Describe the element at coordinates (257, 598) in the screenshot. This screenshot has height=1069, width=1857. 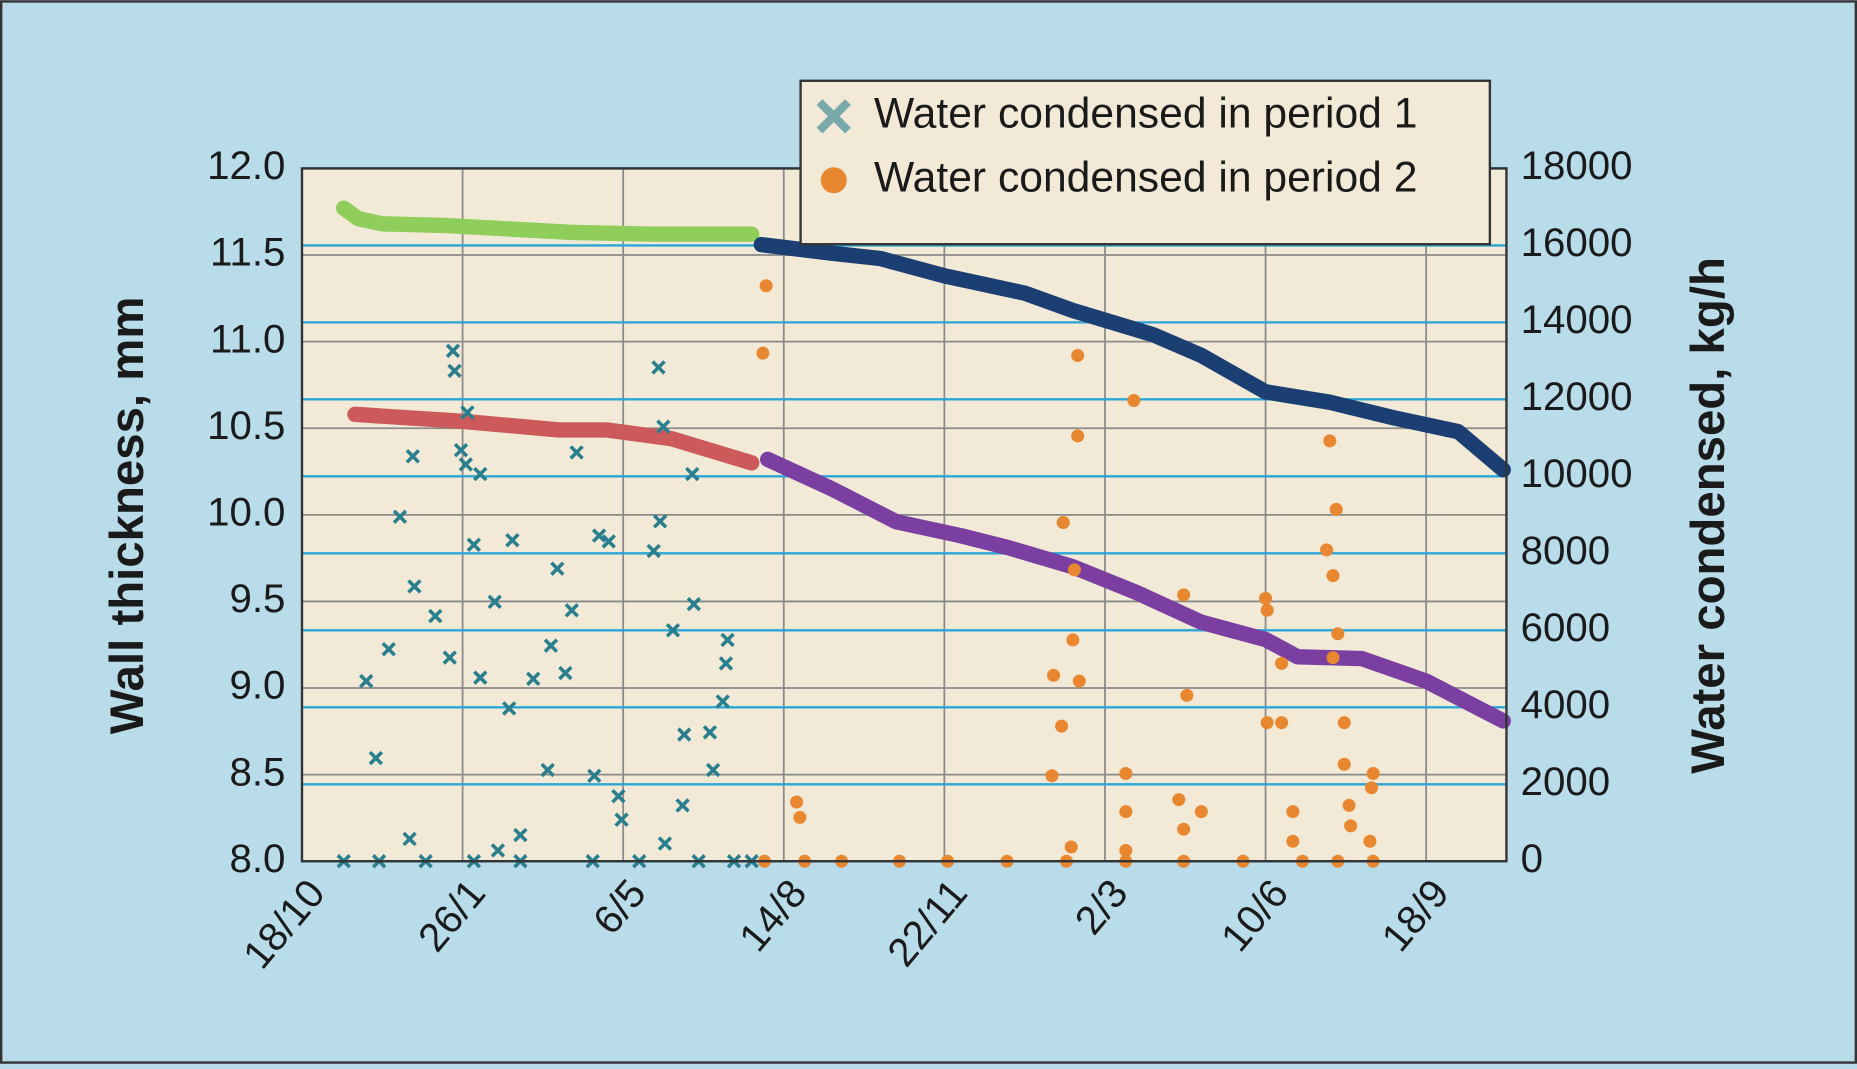
I see `y-tick-label: 9.5` at that location.